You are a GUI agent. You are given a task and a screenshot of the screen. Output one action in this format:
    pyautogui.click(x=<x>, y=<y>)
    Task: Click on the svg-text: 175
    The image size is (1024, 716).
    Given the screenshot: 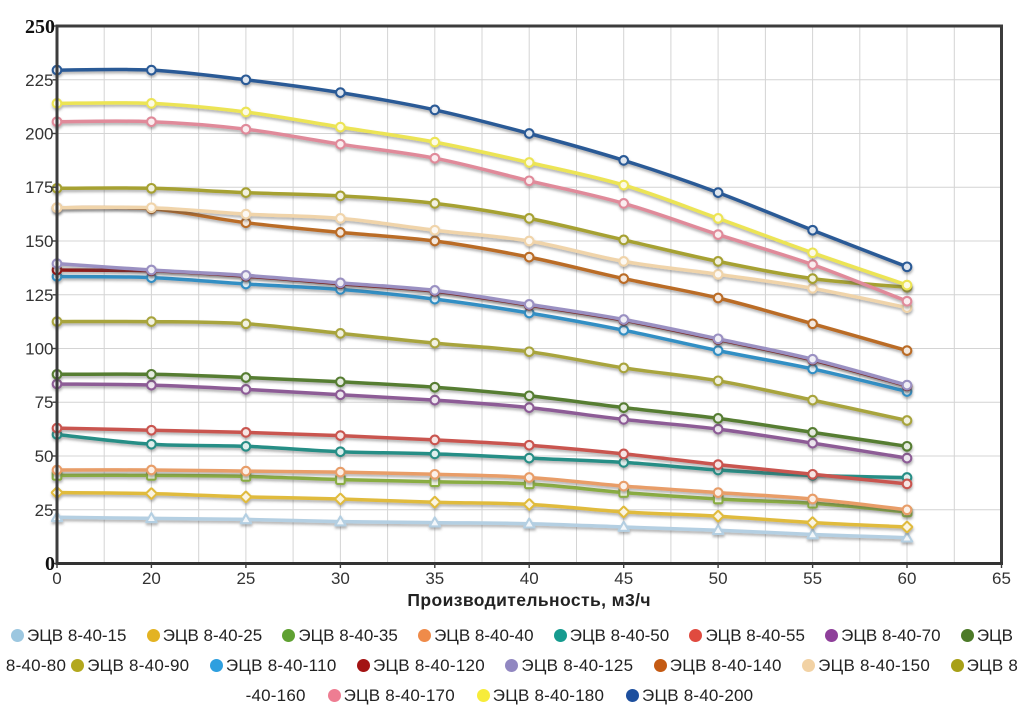 What is the action you would take?
    pyautogui.click(x=39, y=187)
    